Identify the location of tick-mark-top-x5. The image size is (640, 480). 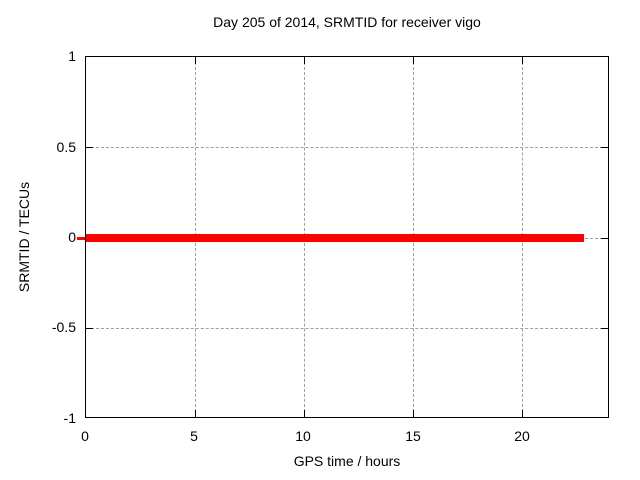
(195, 60).